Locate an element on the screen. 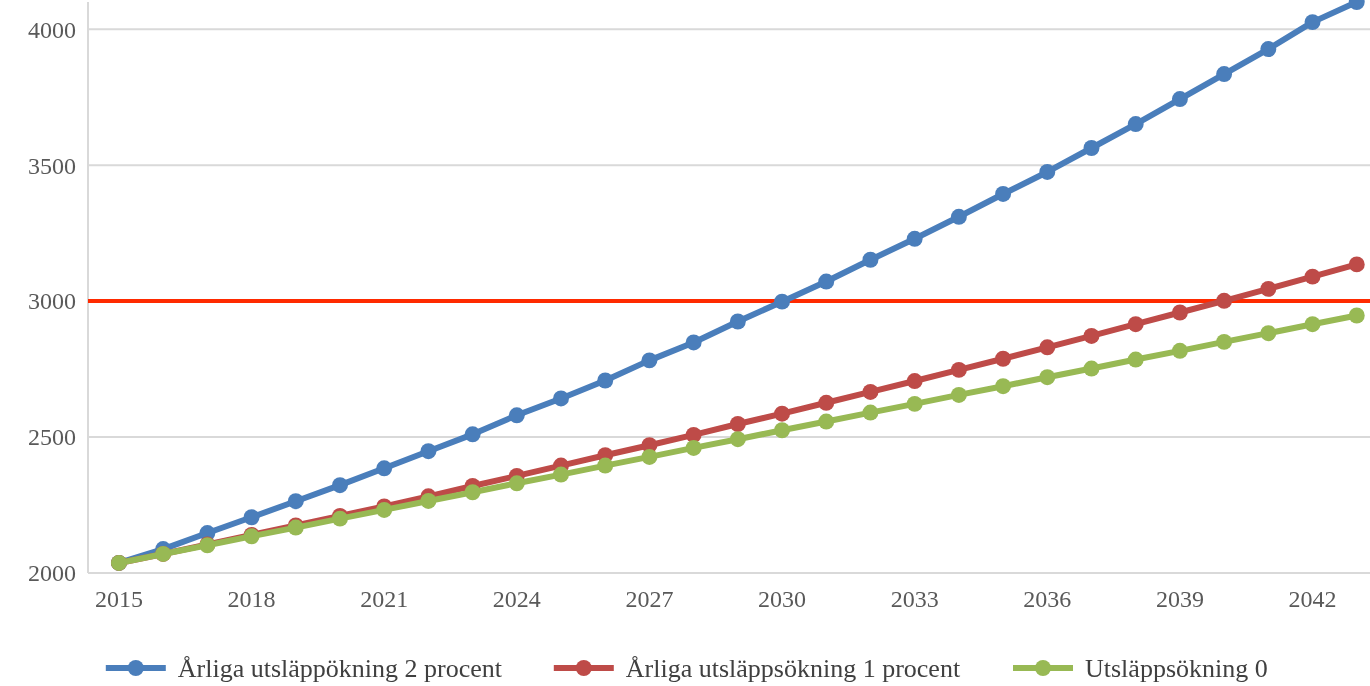  x-tick-label: 2027 is located at coordinates (649, 599).